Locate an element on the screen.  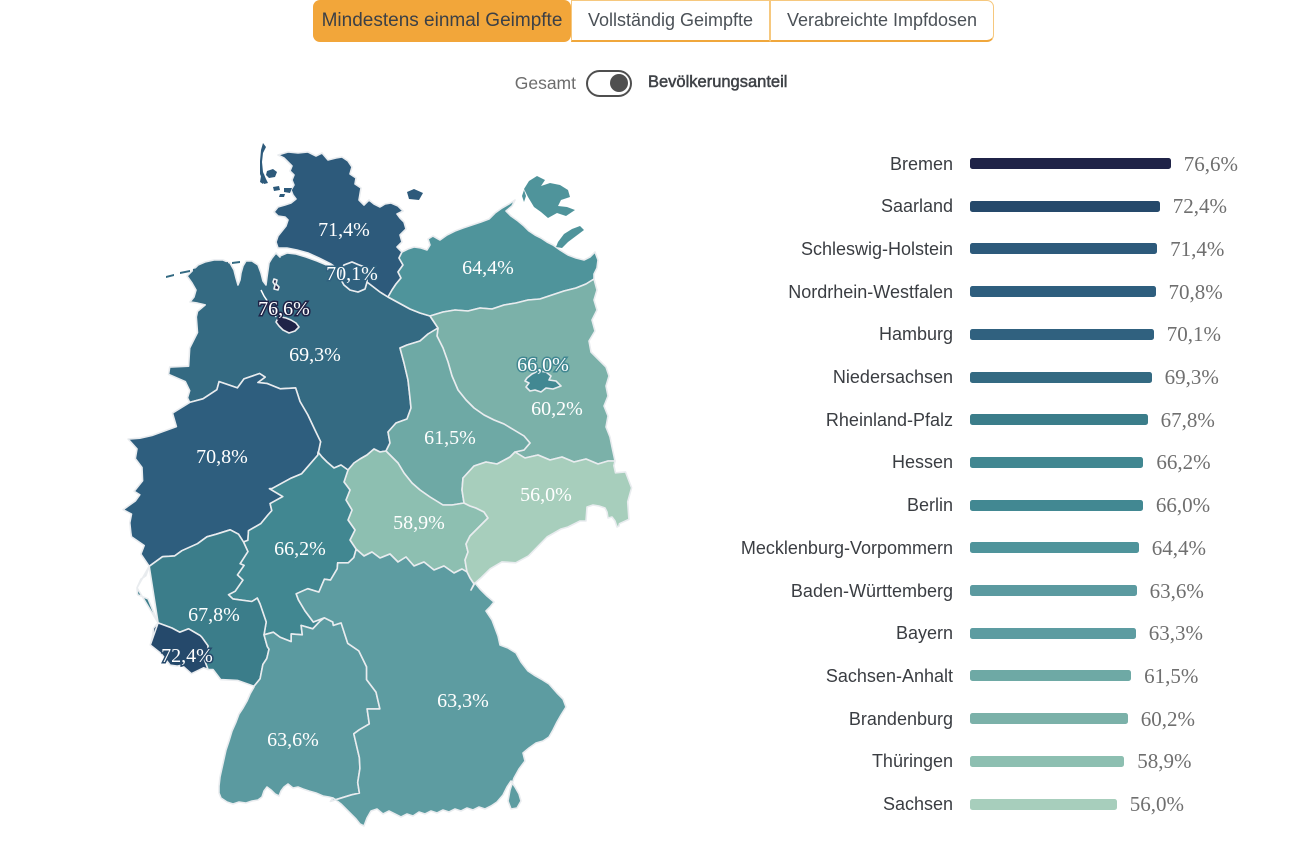
svg-text: 58,9% is located at coordinates (419, 523).